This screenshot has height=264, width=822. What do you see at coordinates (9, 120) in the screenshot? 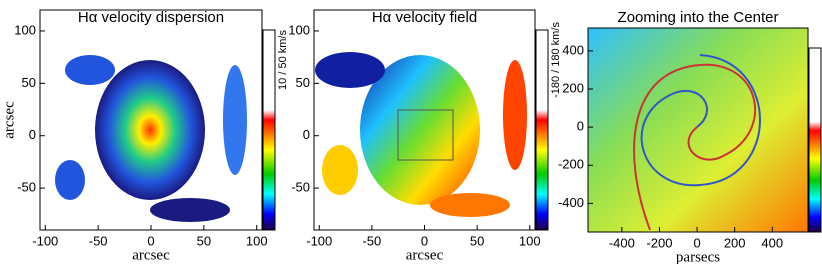
I see `y-axis-label: arcsec` at bounding box center [9, 120].